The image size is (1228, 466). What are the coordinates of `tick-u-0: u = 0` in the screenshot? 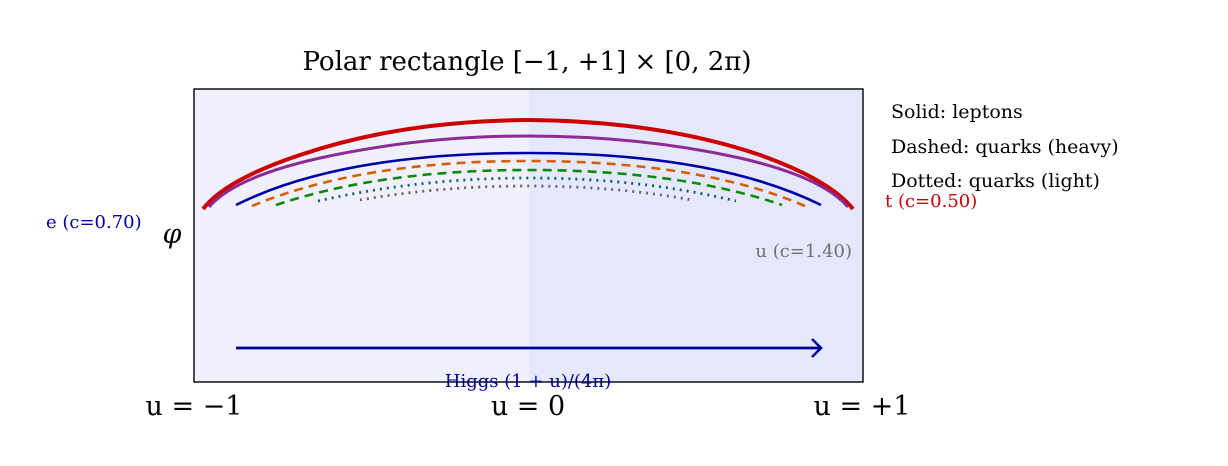 It's located at (528, 406).